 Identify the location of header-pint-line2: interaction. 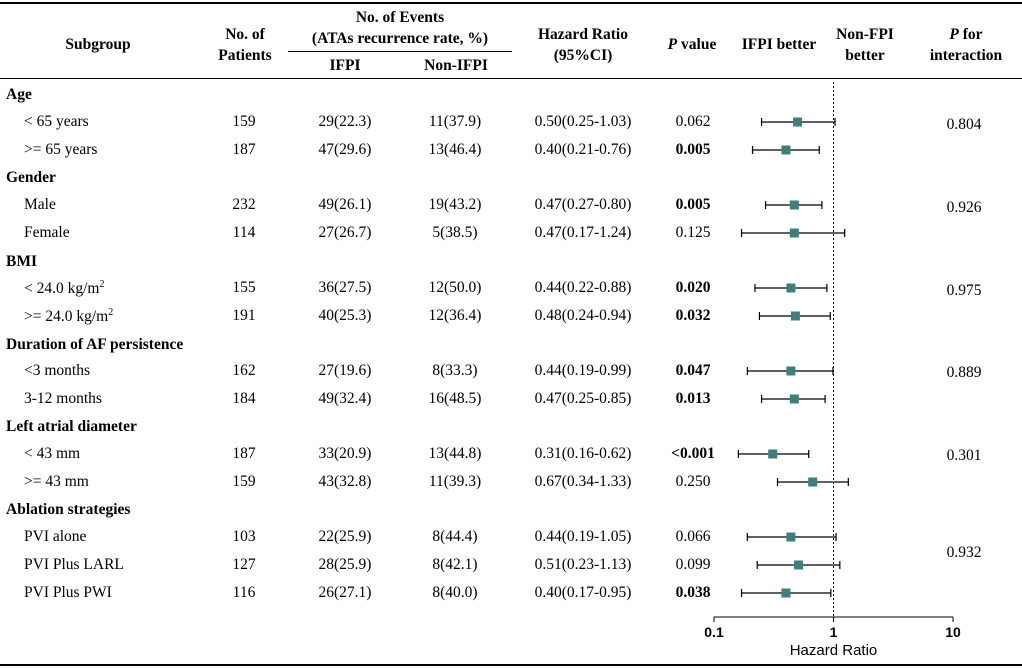
(966, 55).